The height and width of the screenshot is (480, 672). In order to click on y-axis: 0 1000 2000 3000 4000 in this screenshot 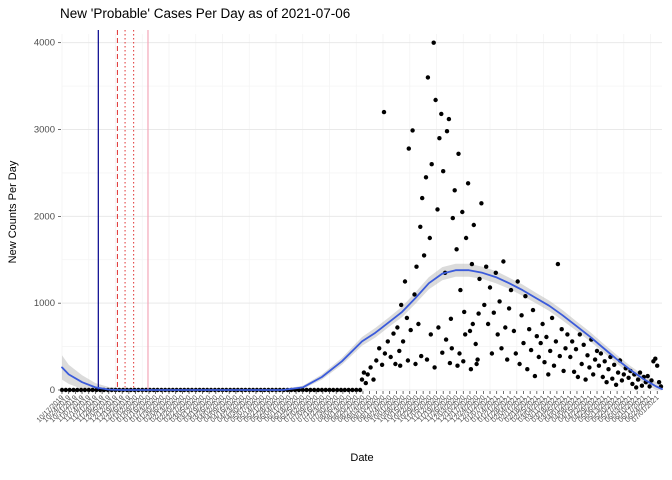, I will do `click(47, 217)`.